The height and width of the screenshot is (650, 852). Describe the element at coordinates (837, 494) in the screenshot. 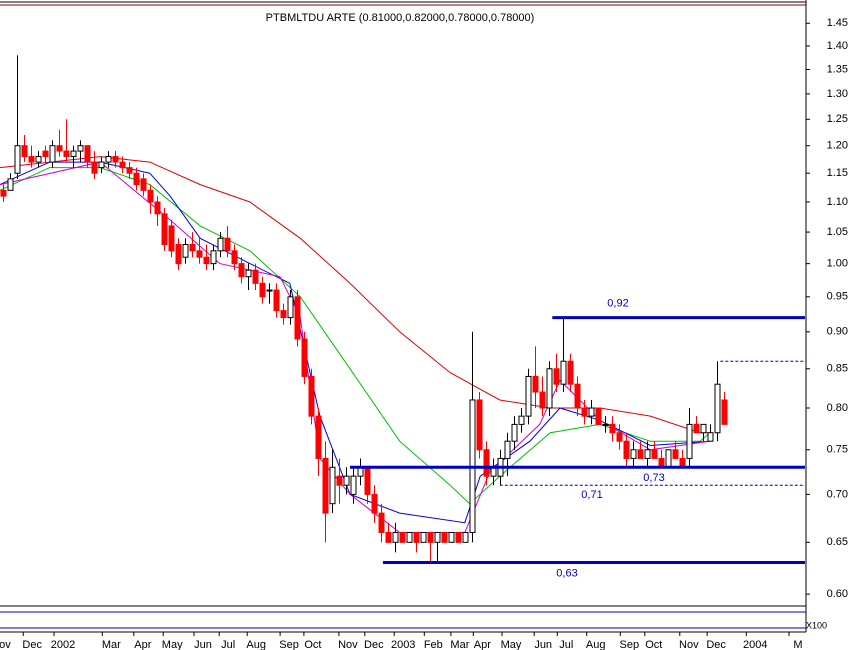

I see `y-tick-label: 0.70` at that location.